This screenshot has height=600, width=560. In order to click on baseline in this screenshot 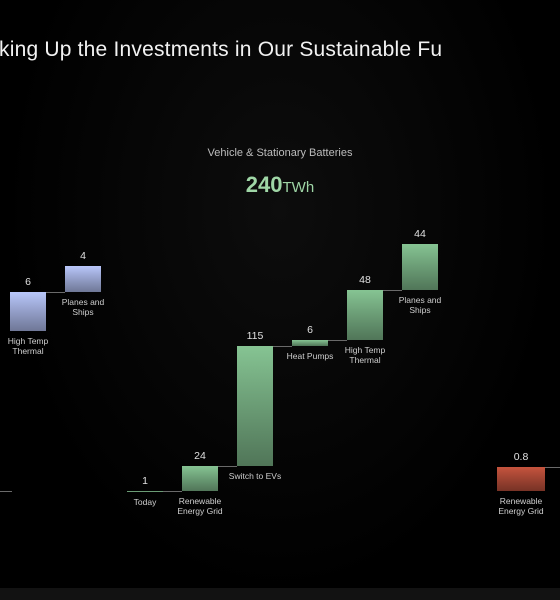, I will do `click(6, 491)`.